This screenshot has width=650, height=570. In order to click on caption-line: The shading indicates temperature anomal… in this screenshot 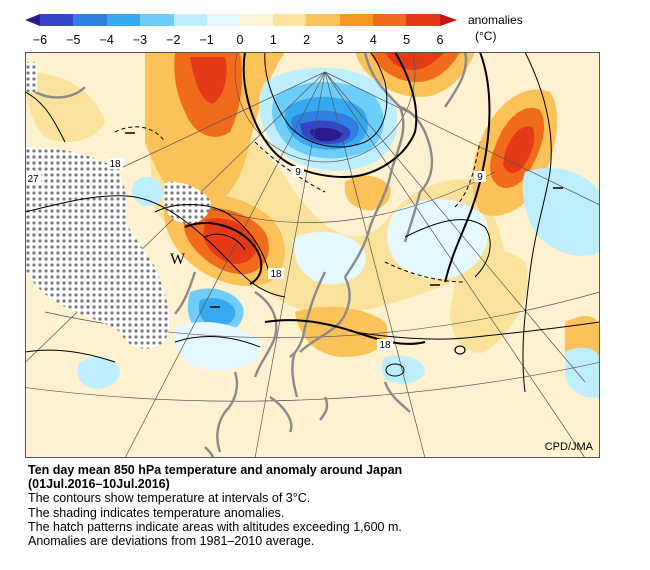, I will do `click(156, 512)`.